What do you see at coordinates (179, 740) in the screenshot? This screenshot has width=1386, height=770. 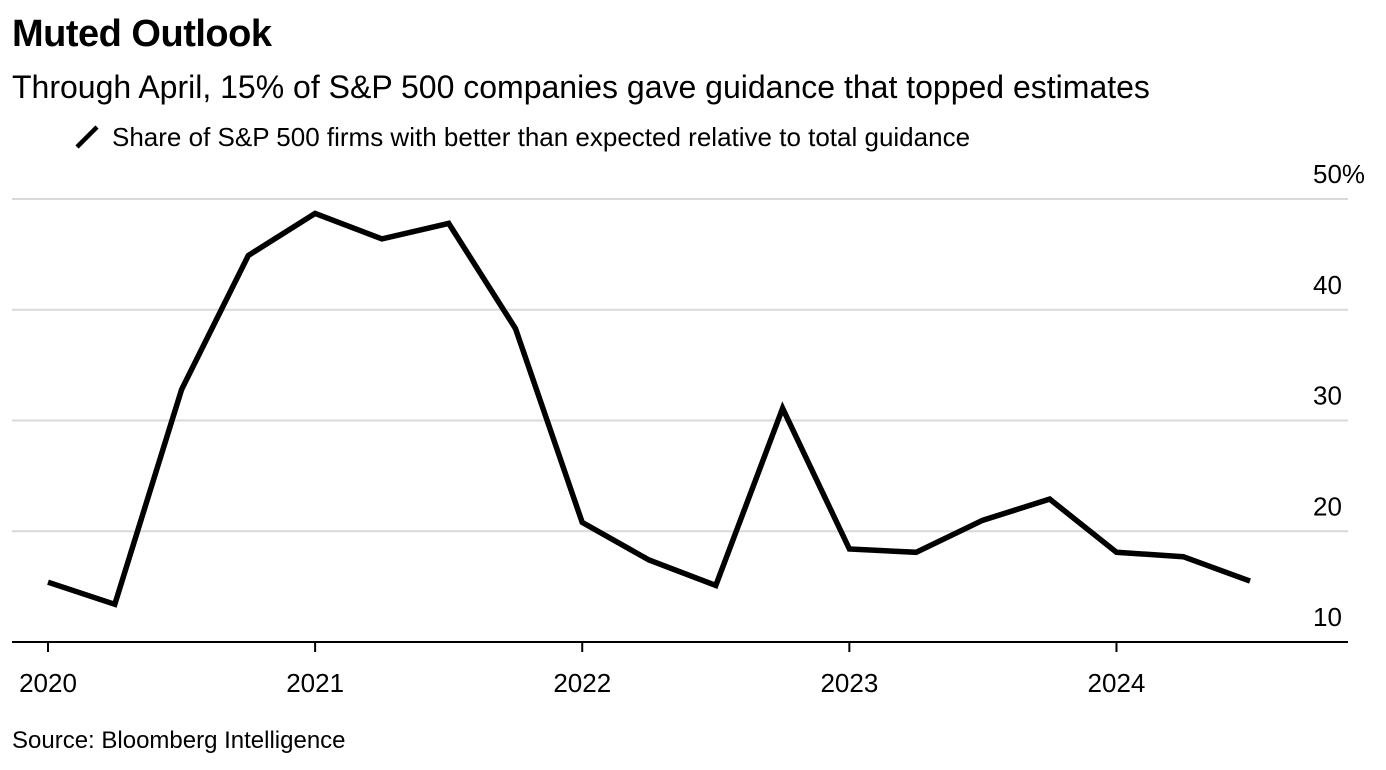 I see `source-note: Source: Bloomberg Intelligence` at bounding box center [179, 740].